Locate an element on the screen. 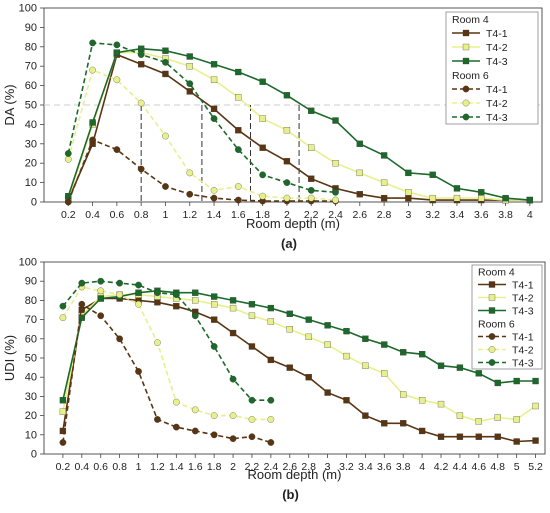 This screenshot has height=513, width=550. y-axis-title: DA (%) is located at coordinates (9, 104).